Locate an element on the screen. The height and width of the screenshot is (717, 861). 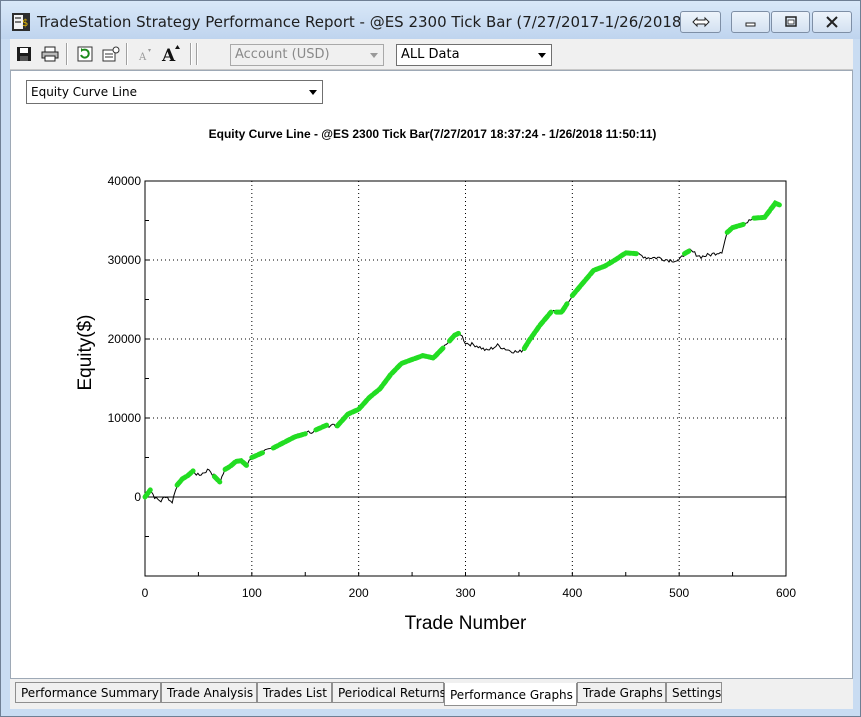
tab-trade-analysis: Trade Analysis is located at coordinates (209, 692).